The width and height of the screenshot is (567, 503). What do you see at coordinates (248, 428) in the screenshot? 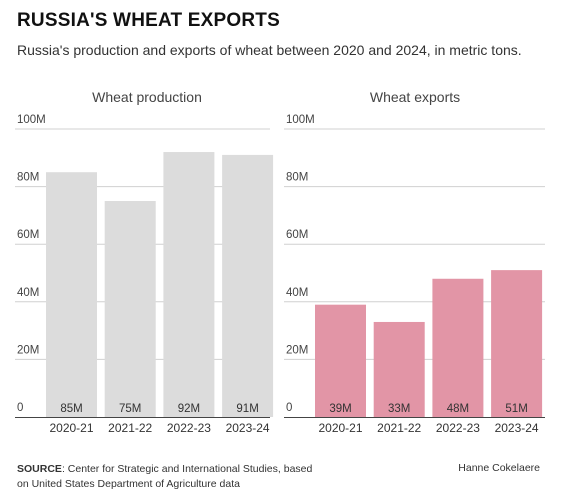
I see `production-category-label: 2023-24` at bounding box center [248, 428].